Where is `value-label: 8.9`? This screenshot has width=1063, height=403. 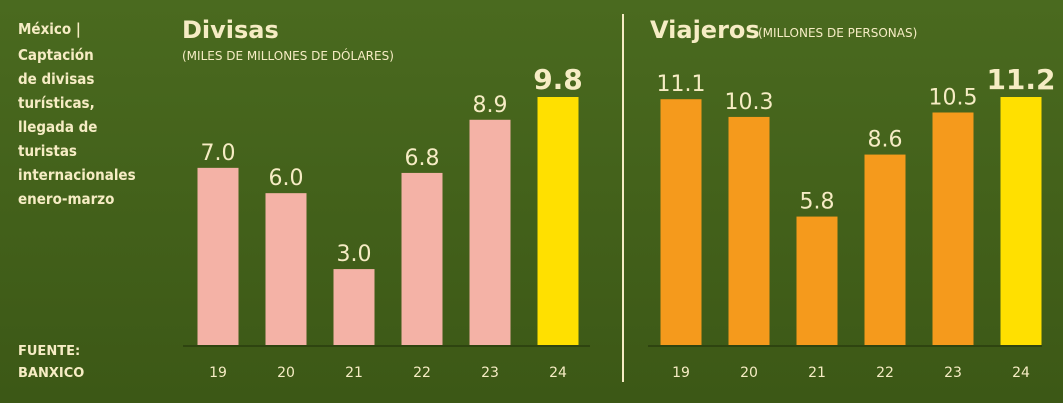
value-label: 8.9 is located at coordinates (490, 105).